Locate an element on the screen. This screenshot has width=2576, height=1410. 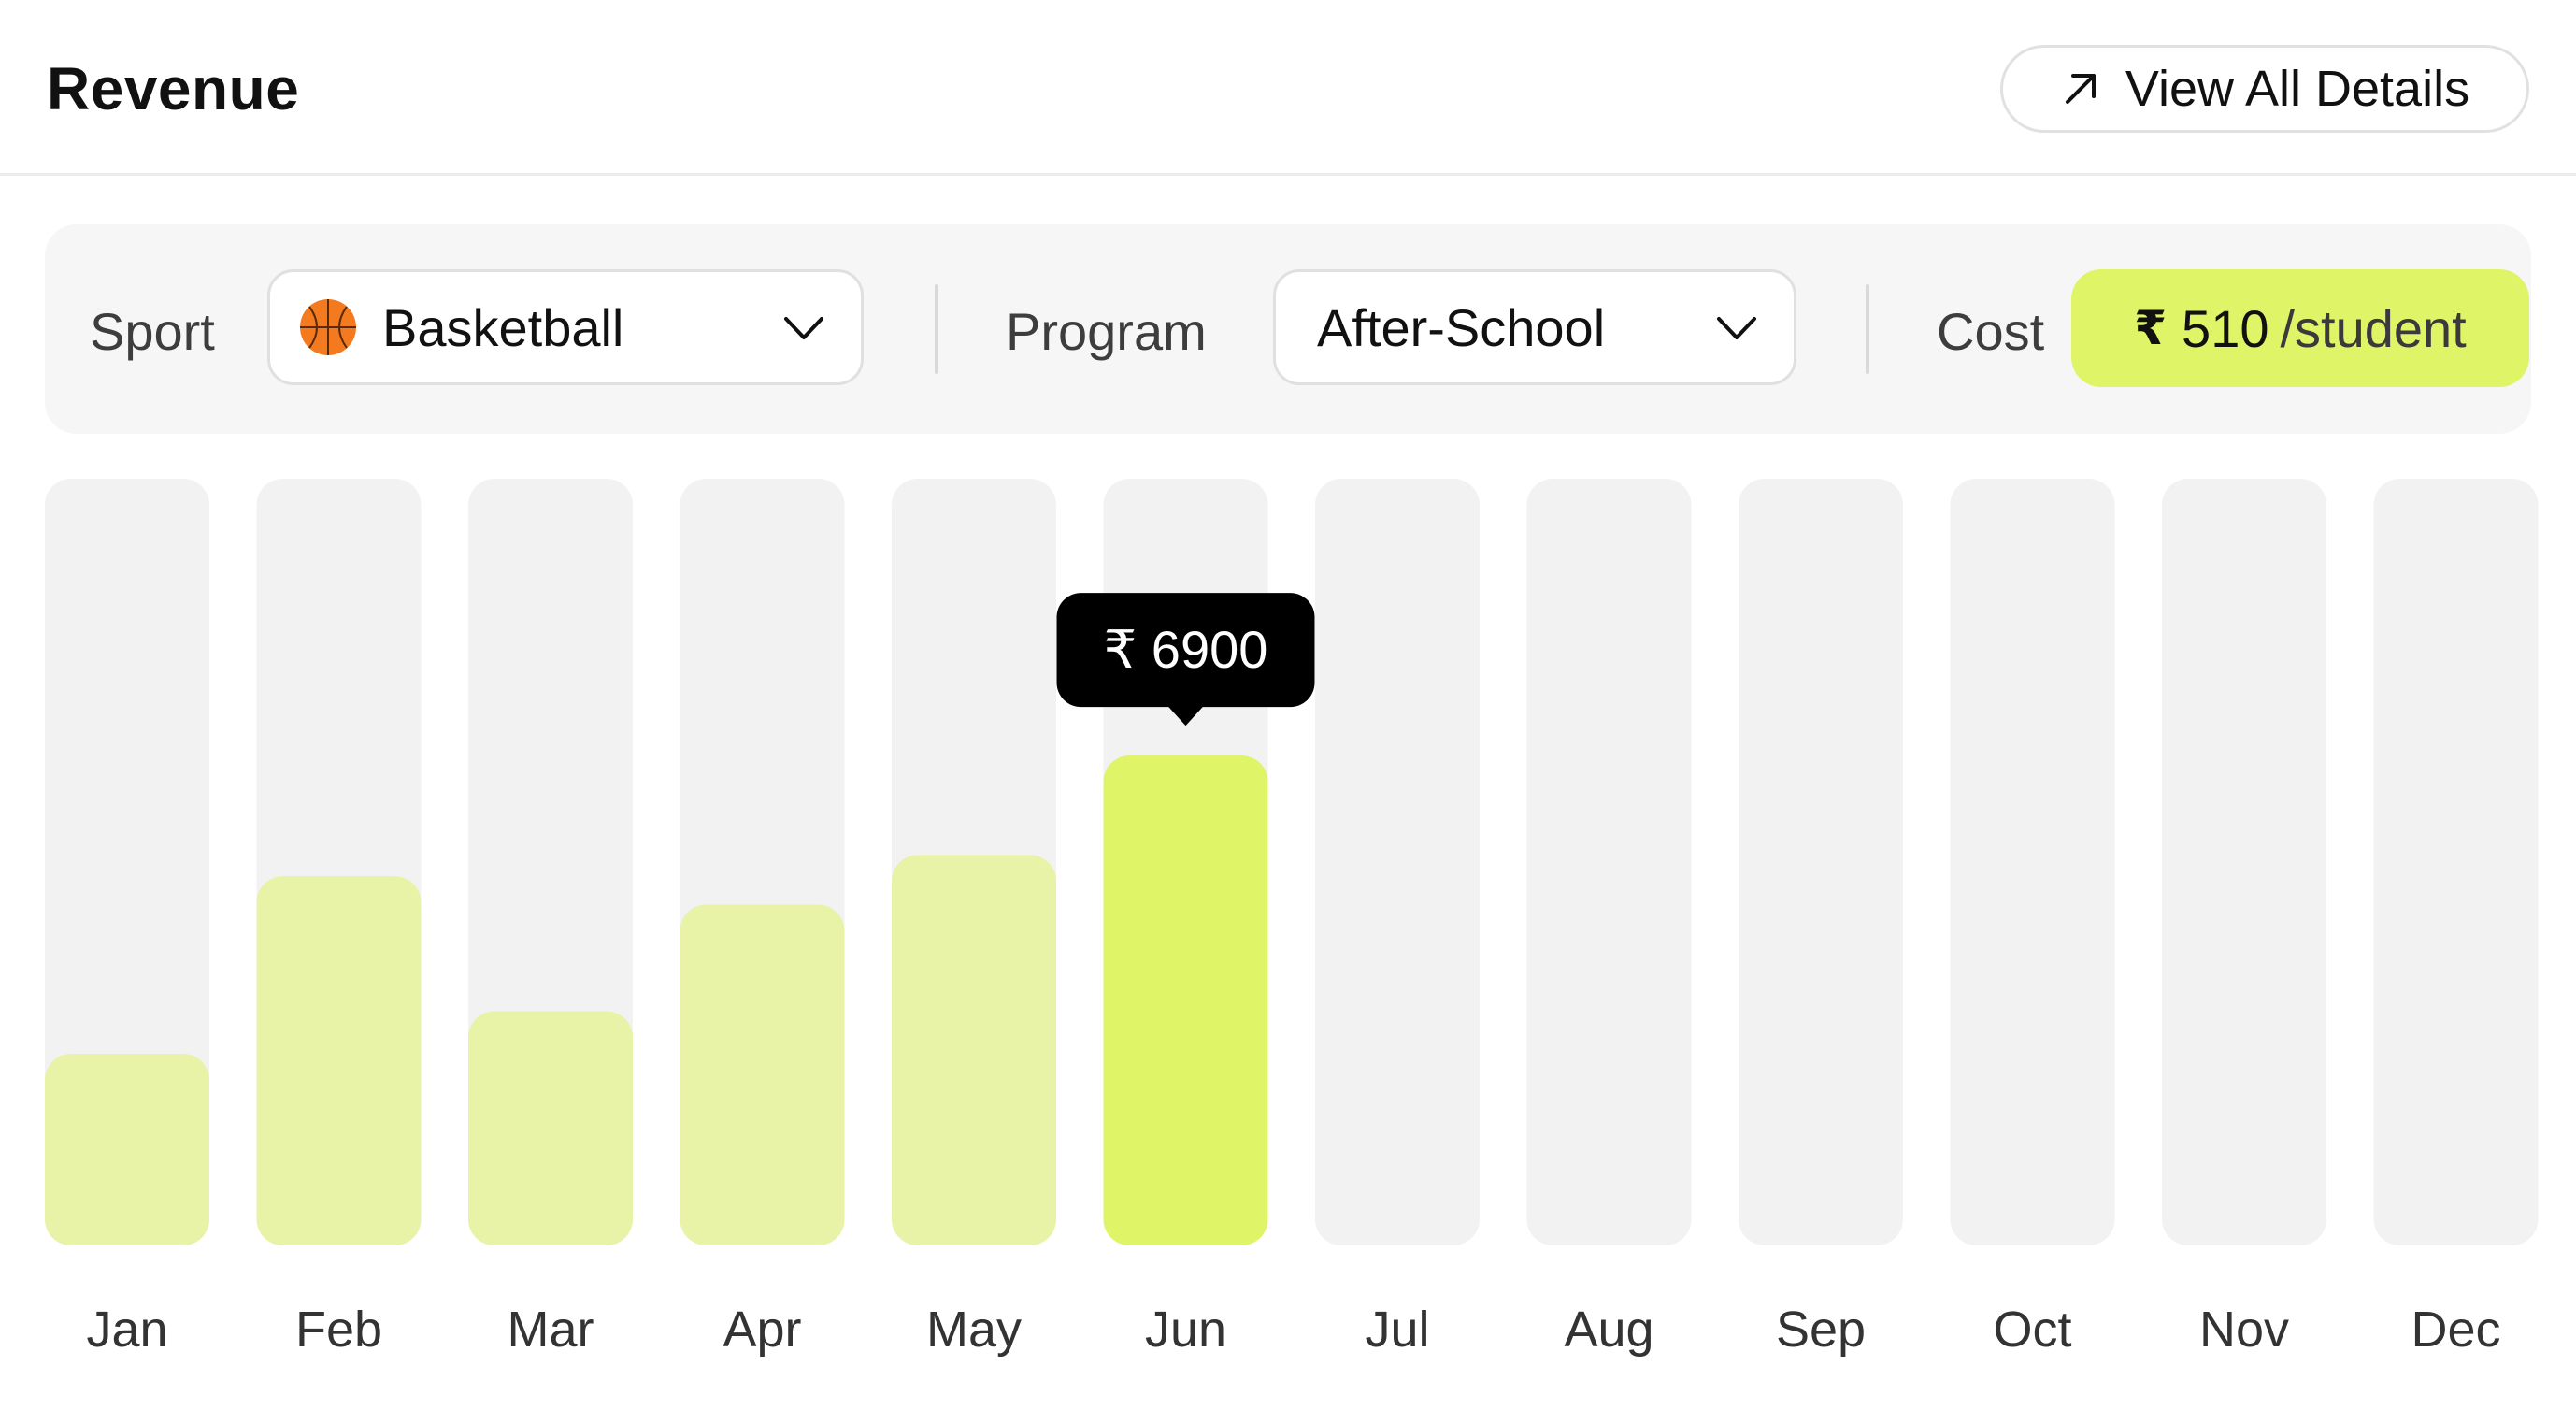
program-select: After-School is located at coordinates (1534, 327).